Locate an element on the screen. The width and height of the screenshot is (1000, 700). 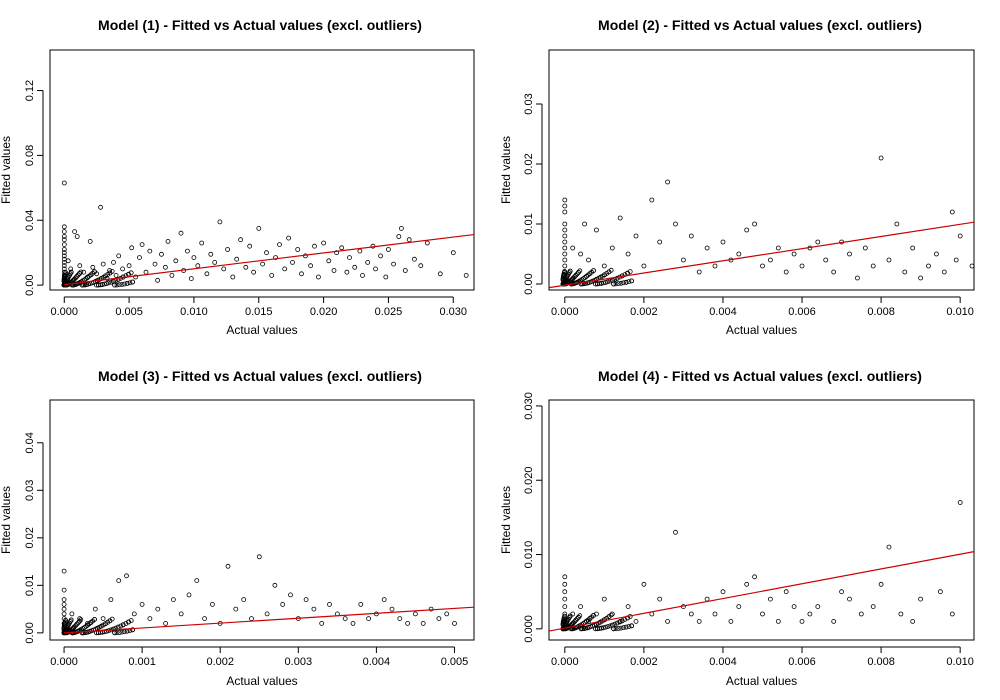
y-tick-label: 0.03 is located at coordinates (30, 490).